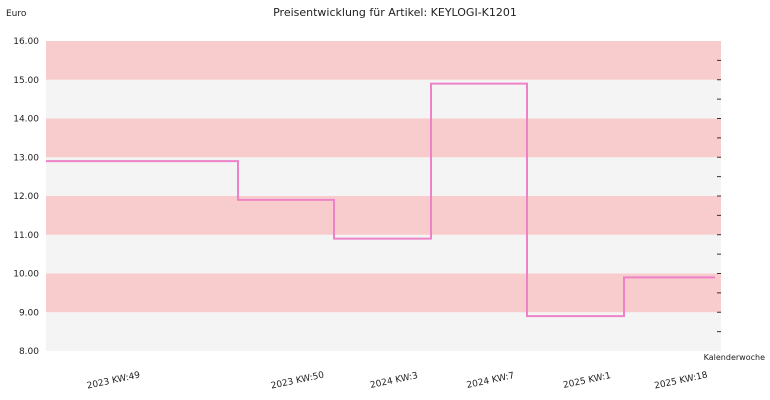 The image size is (770, 400). Describe the element at coordinates (29, 313) in the screenshot. I see `y-tick-label: 9.00` at that location.